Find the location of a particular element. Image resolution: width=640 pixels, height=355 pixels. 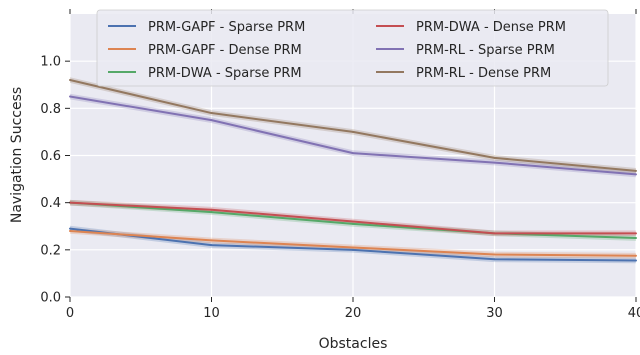

x-tick-label: 30 is located at coordinates (494, 313).